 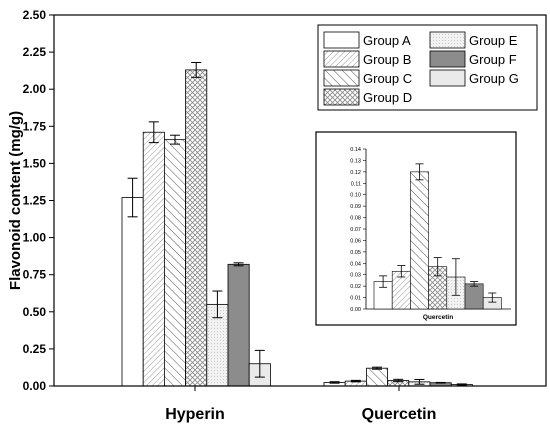 I want to click on y-tick-label: 0.00, so click(x=35, y=386).